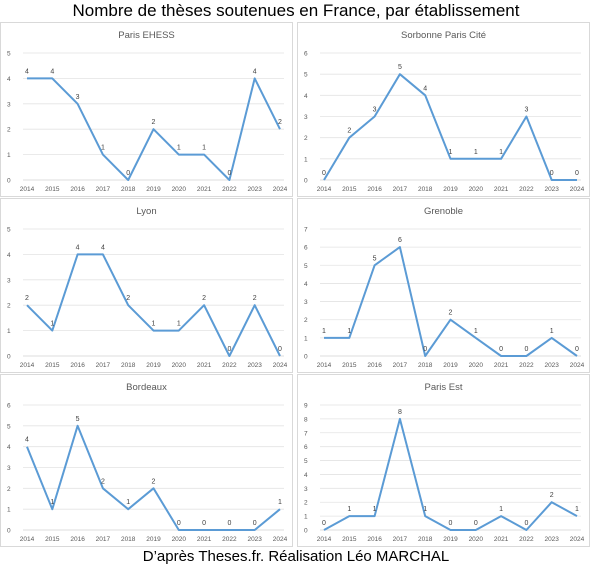  Describe the element at coordinates (146, 211) in the screenshot. I see `chart-title: Lyon` at that location.